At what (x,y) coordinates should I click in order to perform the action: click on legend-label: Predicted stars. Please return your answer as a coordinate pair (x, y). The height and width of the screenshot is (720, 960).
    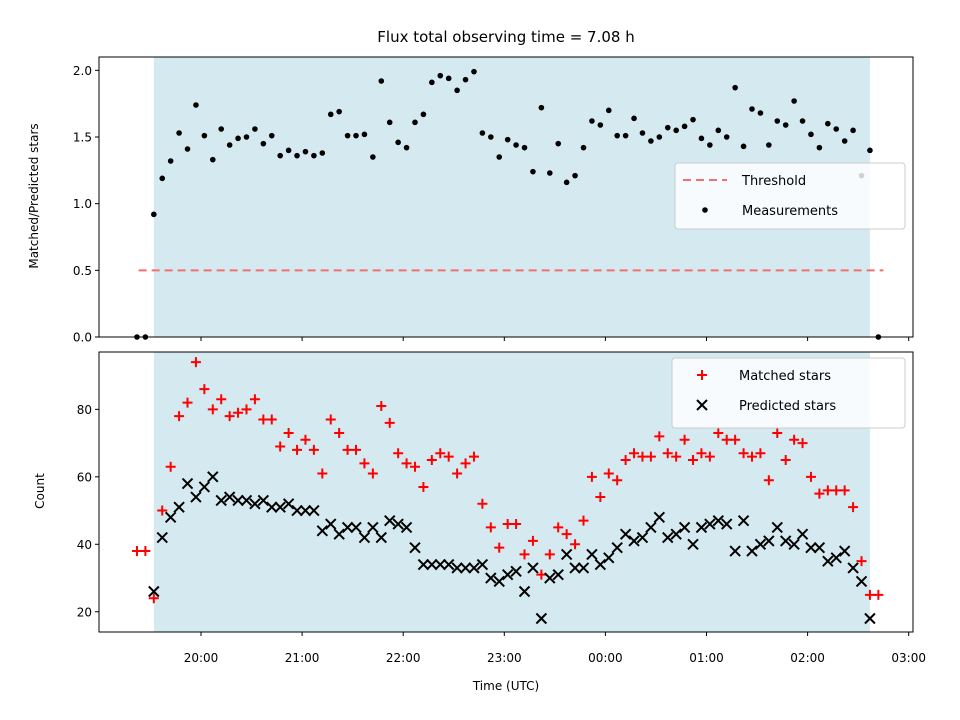
    Looking at the image, I should click on (787, 406).